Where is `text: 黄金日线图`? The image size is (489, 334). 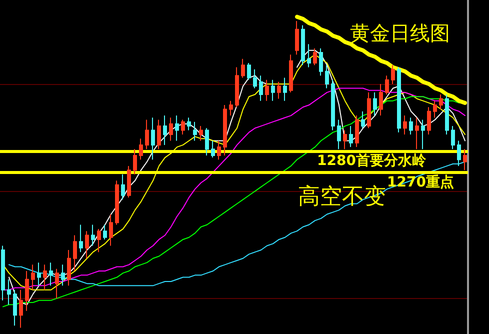 text: 黄金日线图 is located at coordinates (400, 33).